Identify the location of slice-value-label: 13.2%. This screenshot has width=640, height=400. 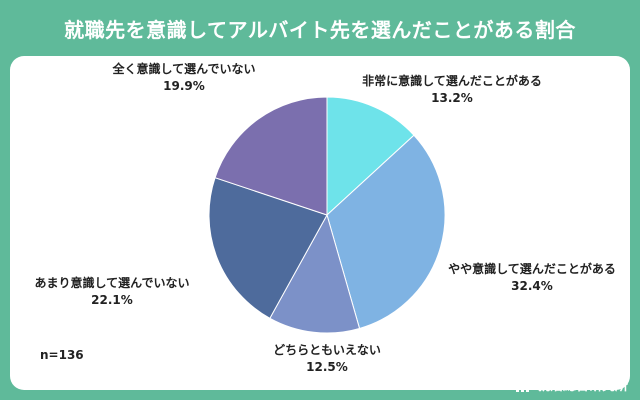
(452, 98).